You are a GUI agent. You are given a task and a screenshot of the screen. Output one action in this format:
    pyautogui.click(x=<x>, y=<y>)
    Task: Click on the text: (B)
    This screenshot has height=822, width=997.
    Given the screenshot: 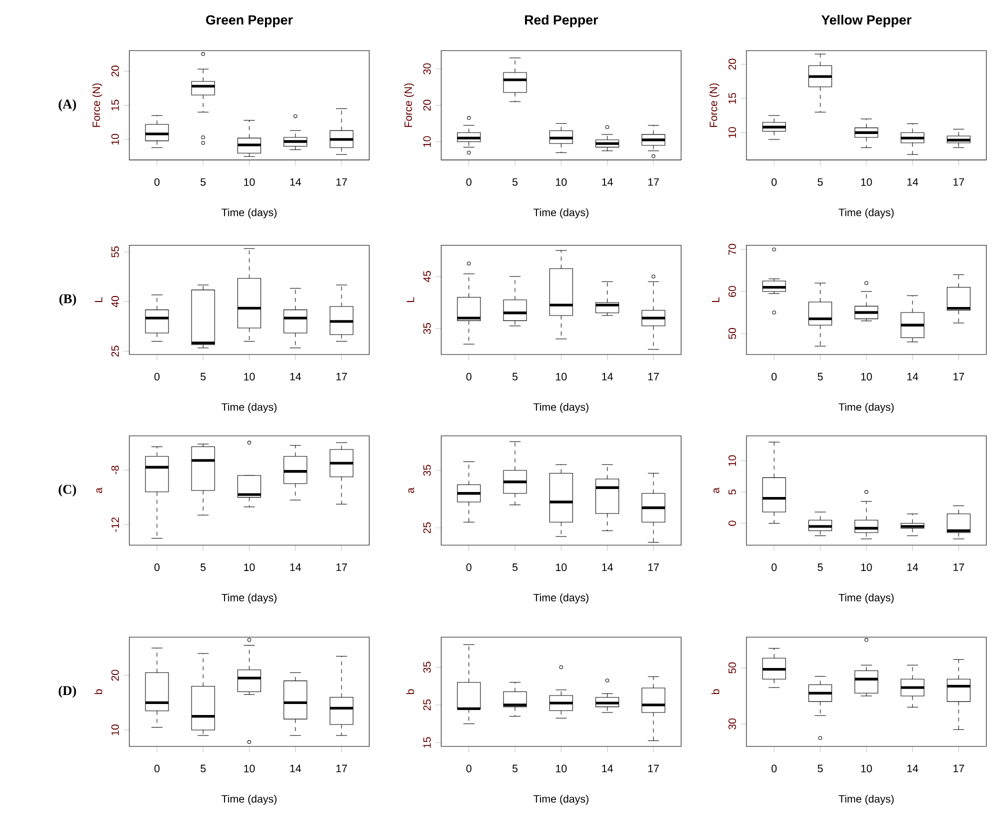 What is the action you would take?
    pyautogui.click(x=67, y=300)
    